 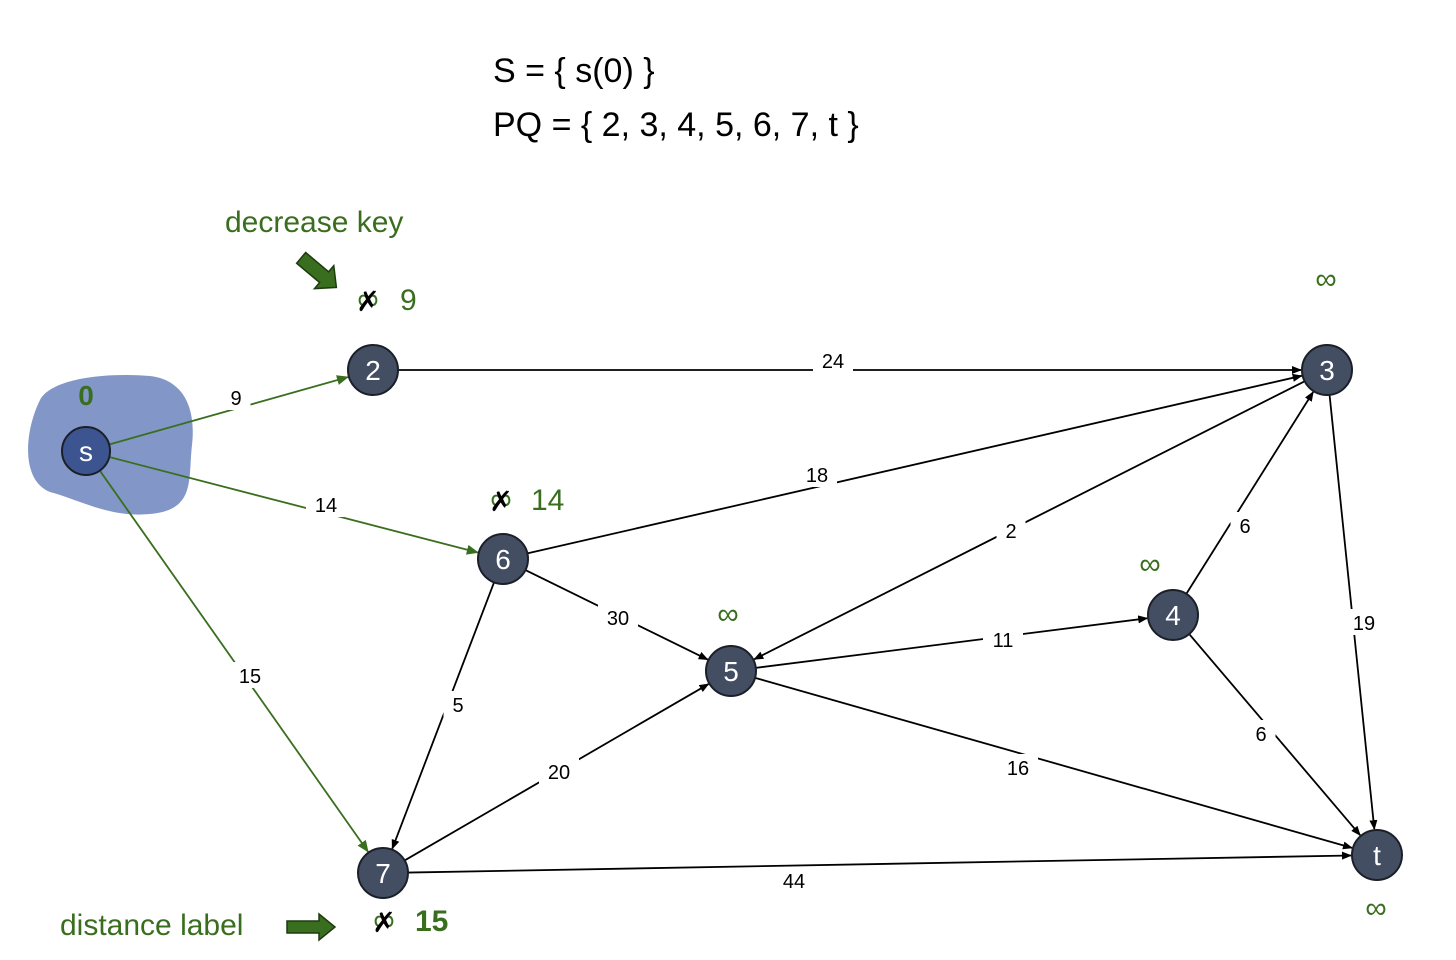 What do you see at coordinates (314, 222) in the screenshot?
I see `decrease-key-label: decrease key` at bounding box center [314, 222].